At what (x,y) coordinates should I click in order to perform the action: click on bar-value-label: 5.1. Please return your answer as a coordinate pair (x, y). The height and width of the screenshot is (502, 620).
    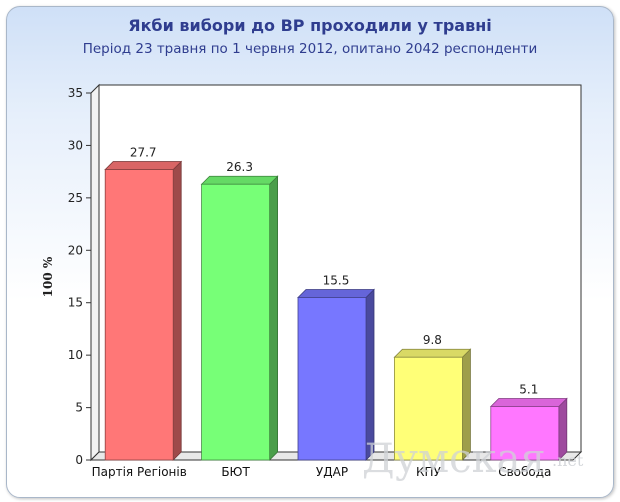
    Looking at the image, I should click on (528, 390).